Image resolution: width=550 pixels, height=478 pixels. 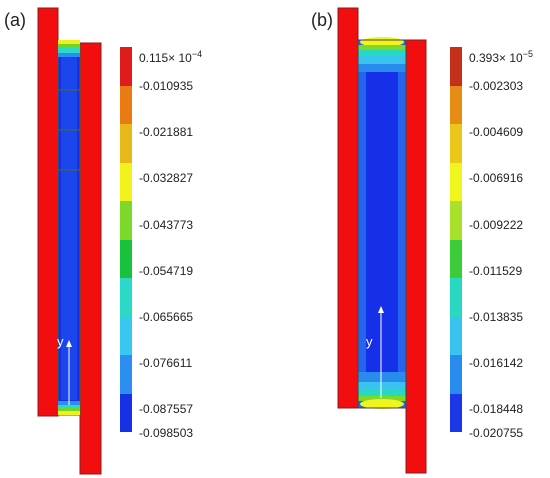 I want to click on colorbar-tick-label: -0.065665, so click(x=166, y=317).